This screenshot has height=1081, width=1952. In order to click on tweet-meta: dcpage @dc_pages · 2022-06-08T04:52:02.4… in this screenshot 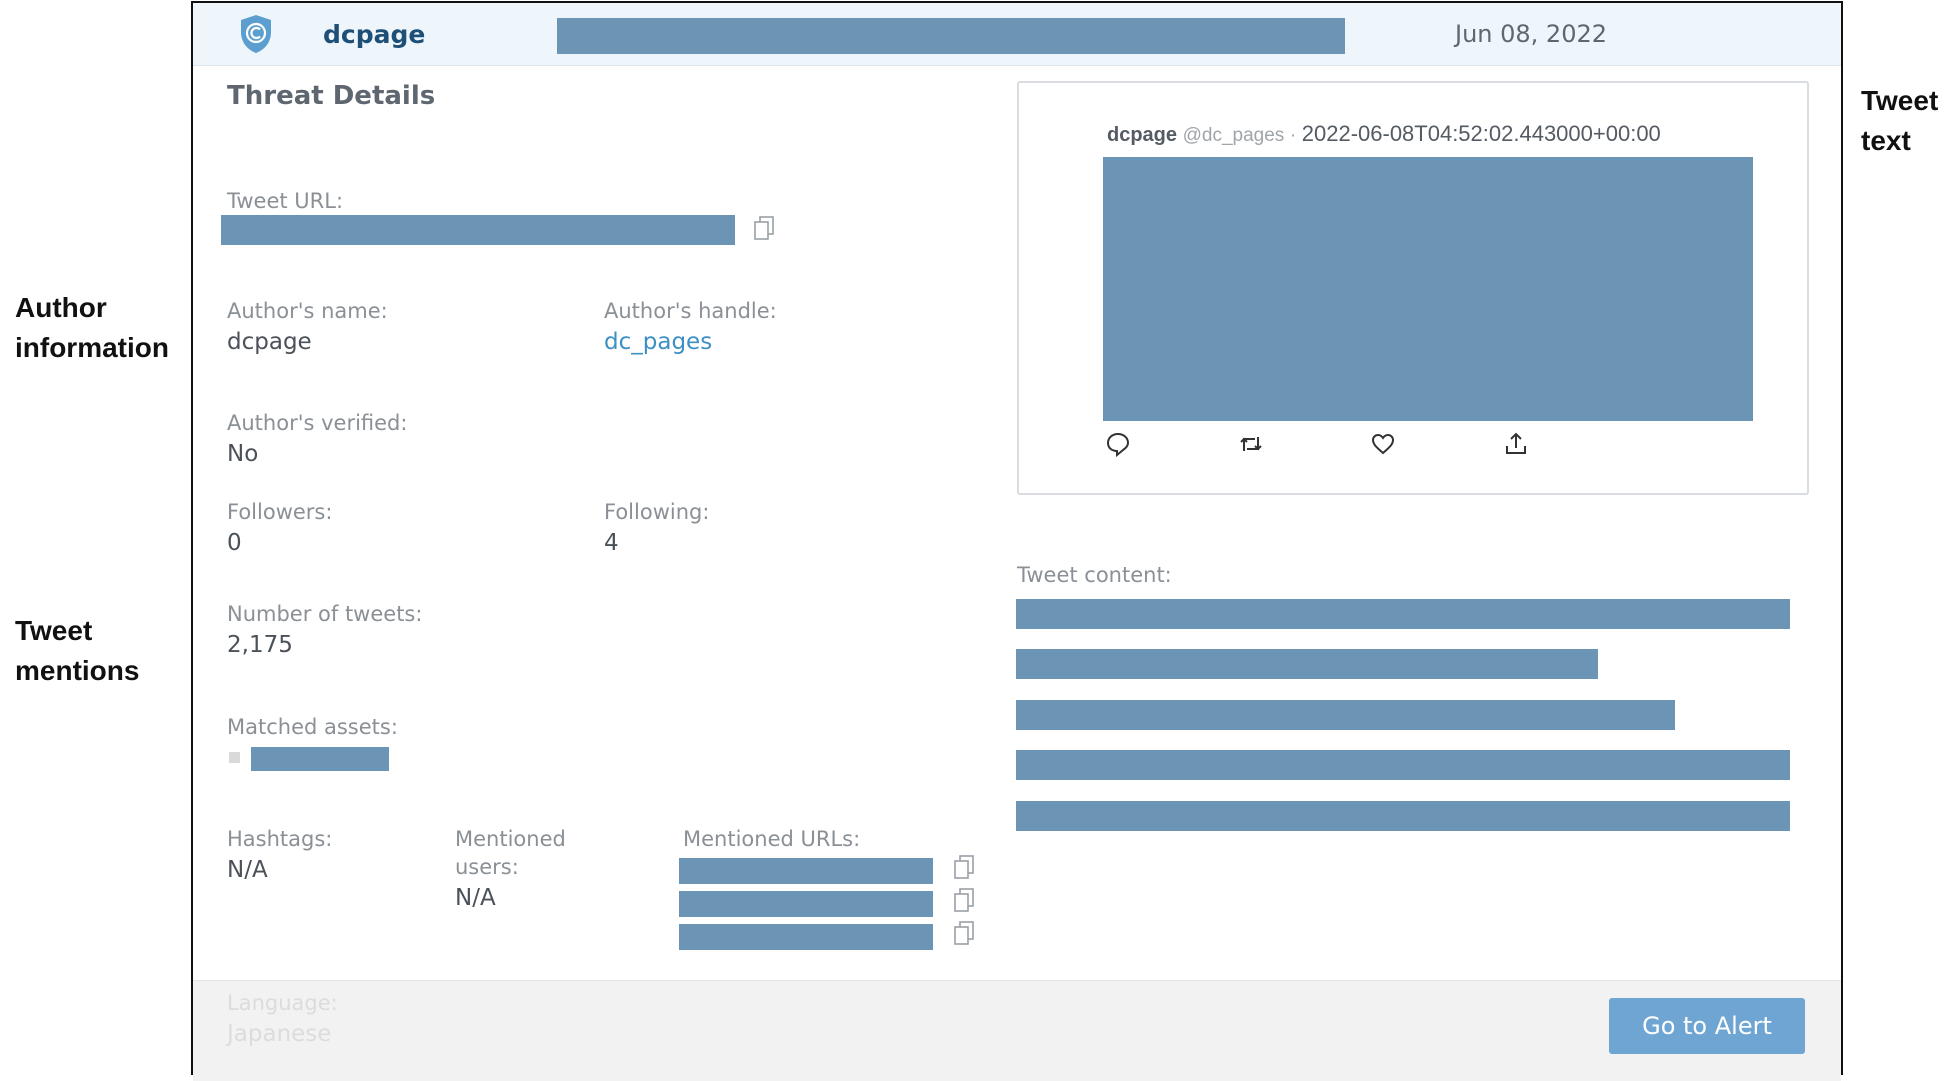, I will do `click(1384, 134)`.